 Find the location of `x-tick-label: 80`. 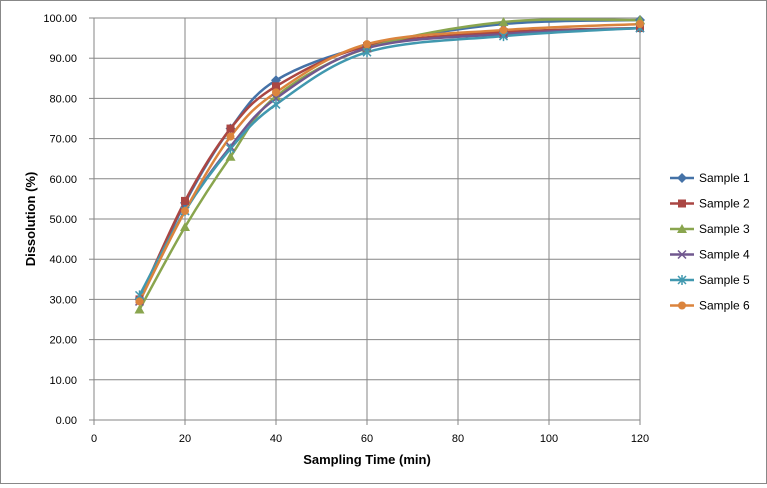

x-tick-label: 80 is located at coordinates (458, 439).